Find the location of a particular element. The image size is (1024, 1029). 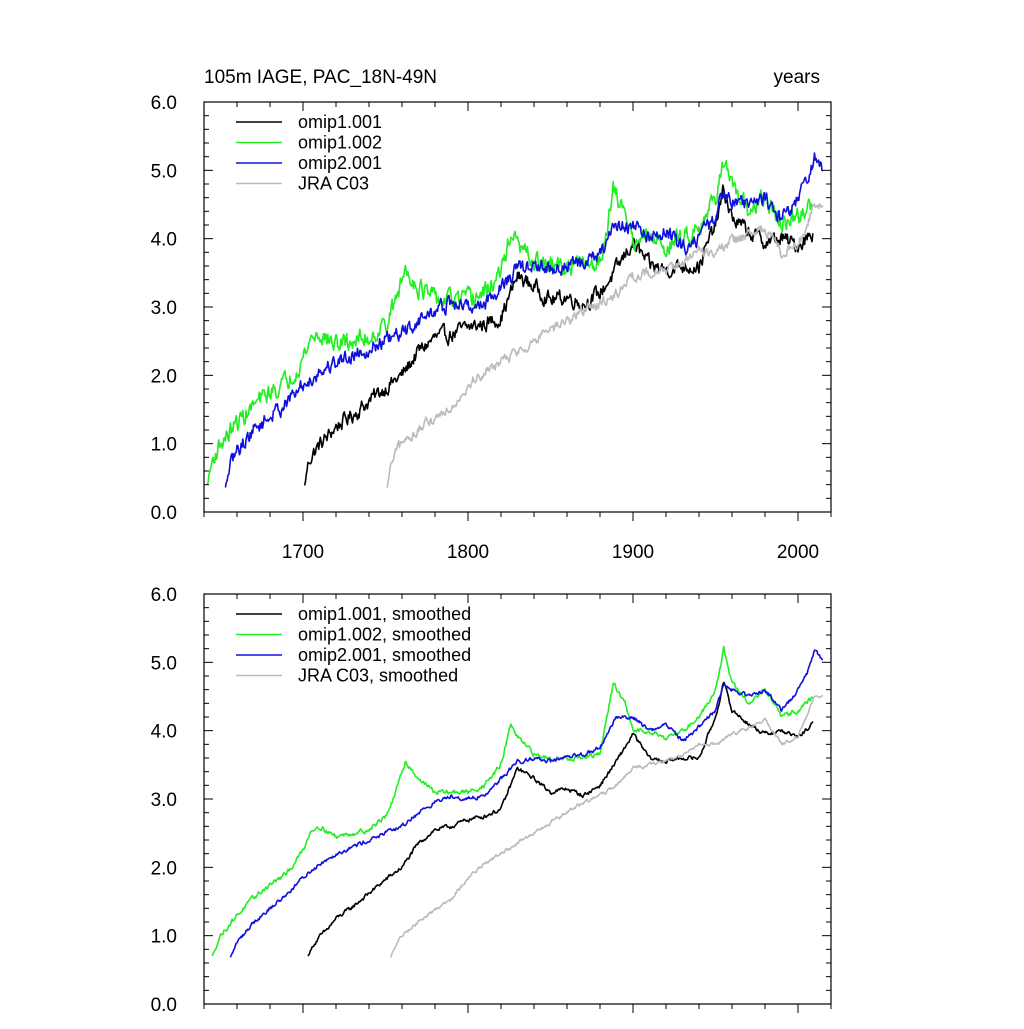

chart-title: 105m IAGE, PAC_18N-49N is located at coordinates (320, 77).